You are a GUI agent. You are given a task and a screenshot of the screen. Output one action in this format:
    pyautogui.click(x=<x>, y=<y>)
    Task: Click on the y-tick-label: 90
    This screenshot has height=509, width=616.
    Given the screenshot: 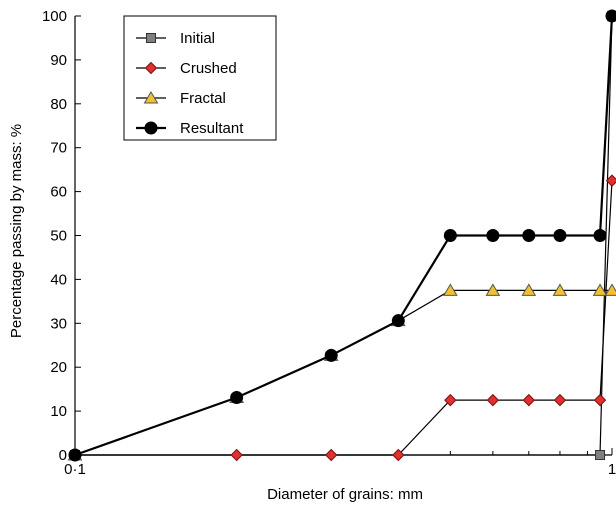 What is the action you would take?
    pyautogui.click(x=58, y=60)
    